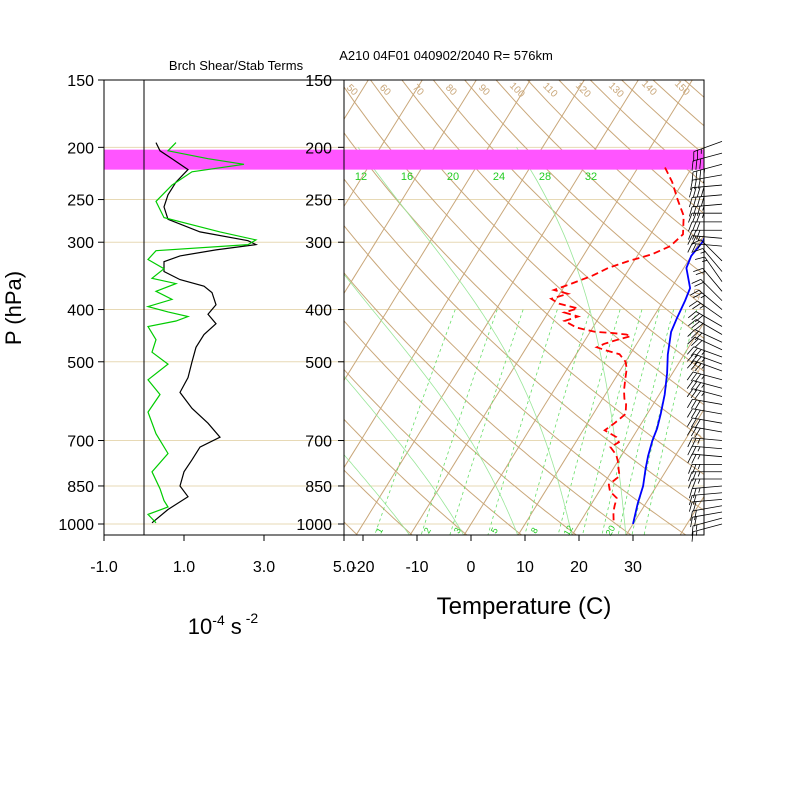 This screenshot has height=800, width=800. What do you see at coordinates (416, 567) in the screenshot?
I see `right-x-tick-label: -10` at bounding box center [416, 567].